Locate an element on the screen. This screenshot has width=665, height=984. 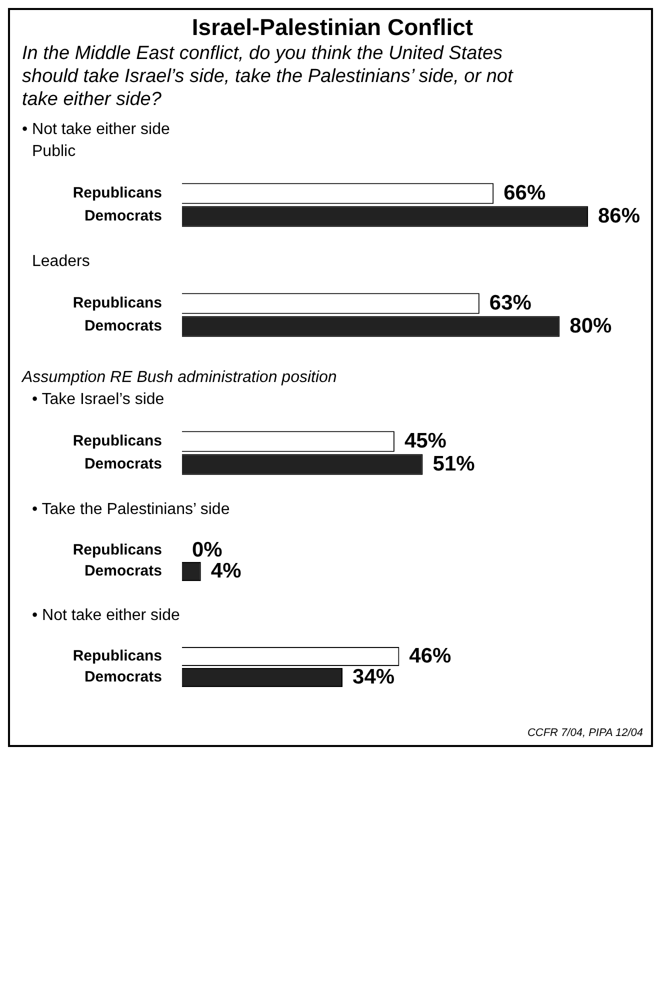
data-label: 66% is located at coordinates (525, 193).